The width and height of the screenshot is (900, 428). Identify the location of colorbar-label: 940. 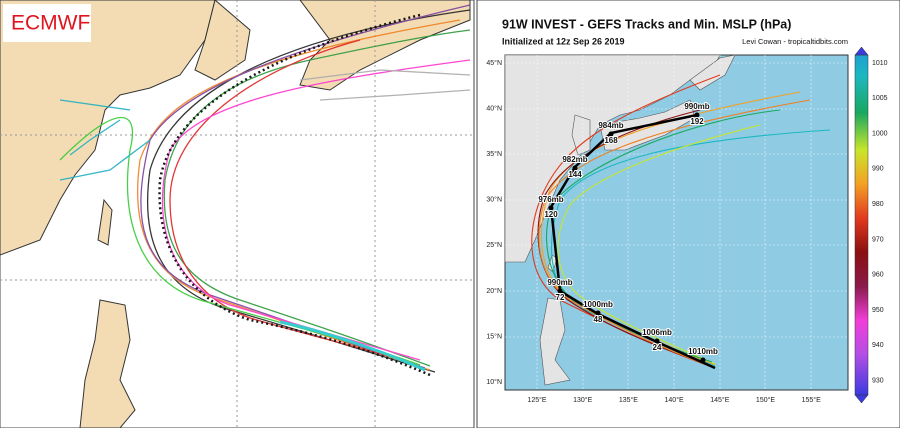
(878, 345).